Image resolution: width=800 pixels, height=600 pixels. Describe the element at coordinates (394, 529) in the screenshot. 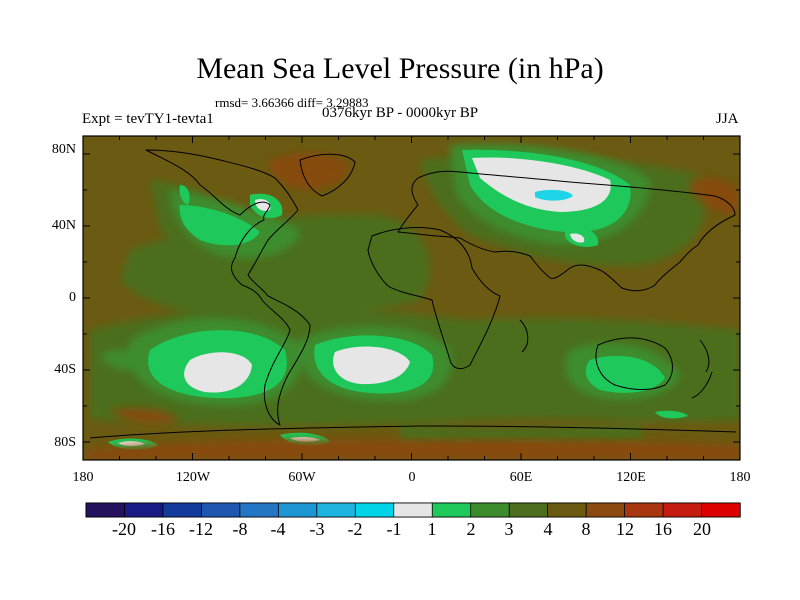

I see `colorbar-label: -1` at that location.